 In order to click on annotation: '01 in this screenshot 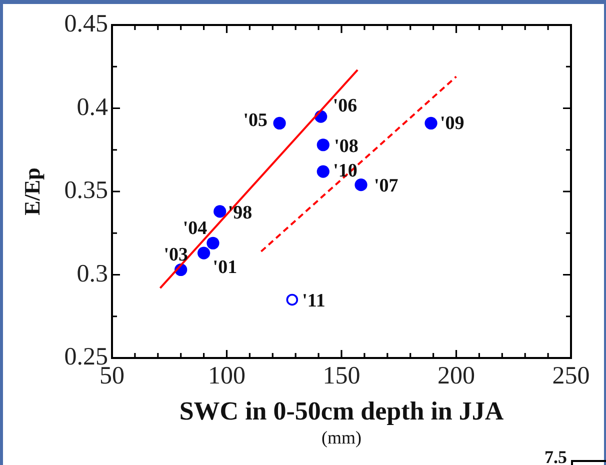, I will do `click(225, 267)`.